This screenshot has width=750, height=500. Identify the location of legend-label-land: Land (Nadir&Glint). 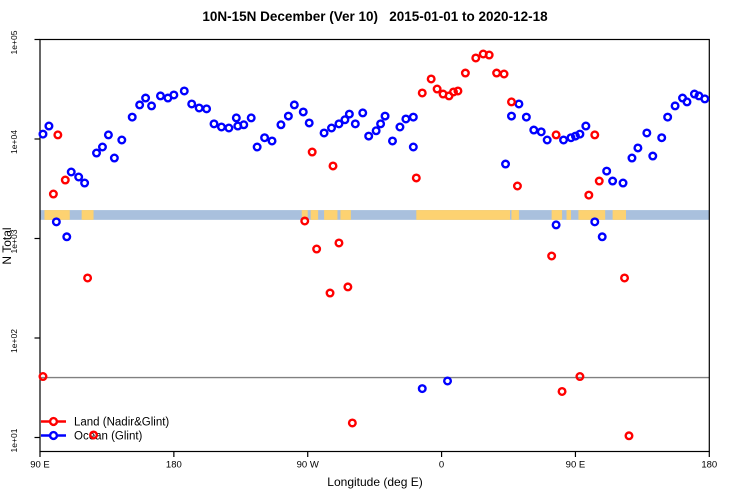
(121, 423).